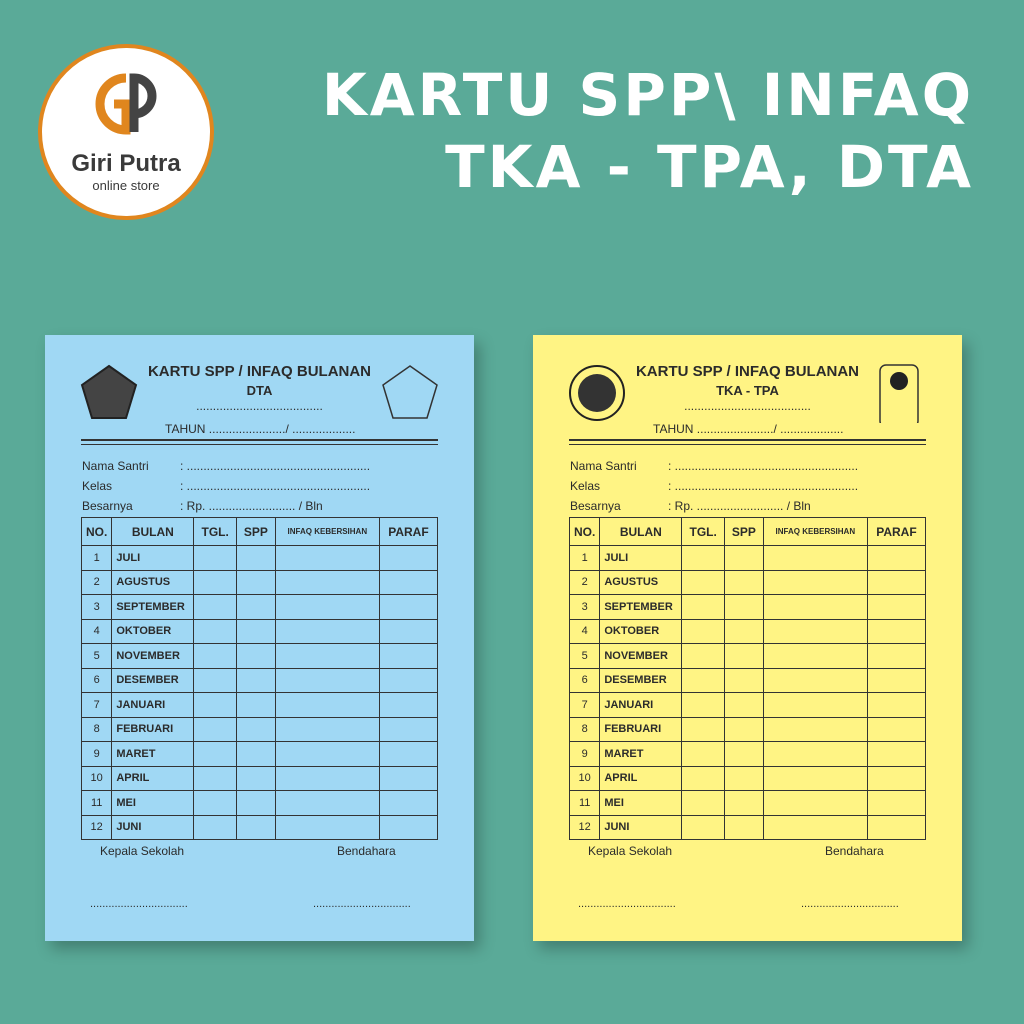 This screenshot has height=1024, width=1024. I want to click on table-row: 4 OKTOBER, so click(259, 631).